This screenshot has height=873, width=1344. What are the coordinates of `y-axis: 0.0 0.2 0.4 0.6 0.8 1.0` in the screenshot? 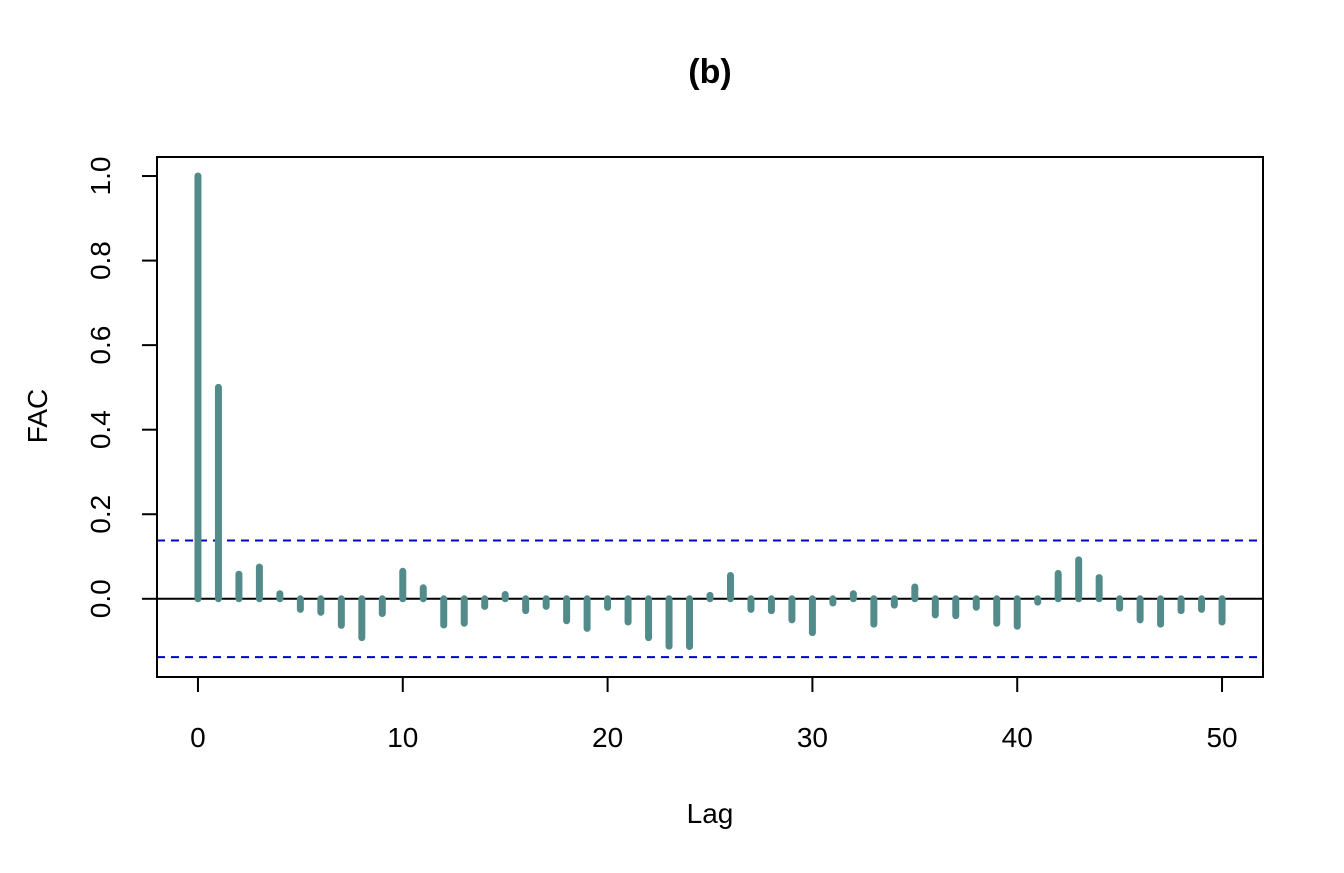 It's located at (121, 387).